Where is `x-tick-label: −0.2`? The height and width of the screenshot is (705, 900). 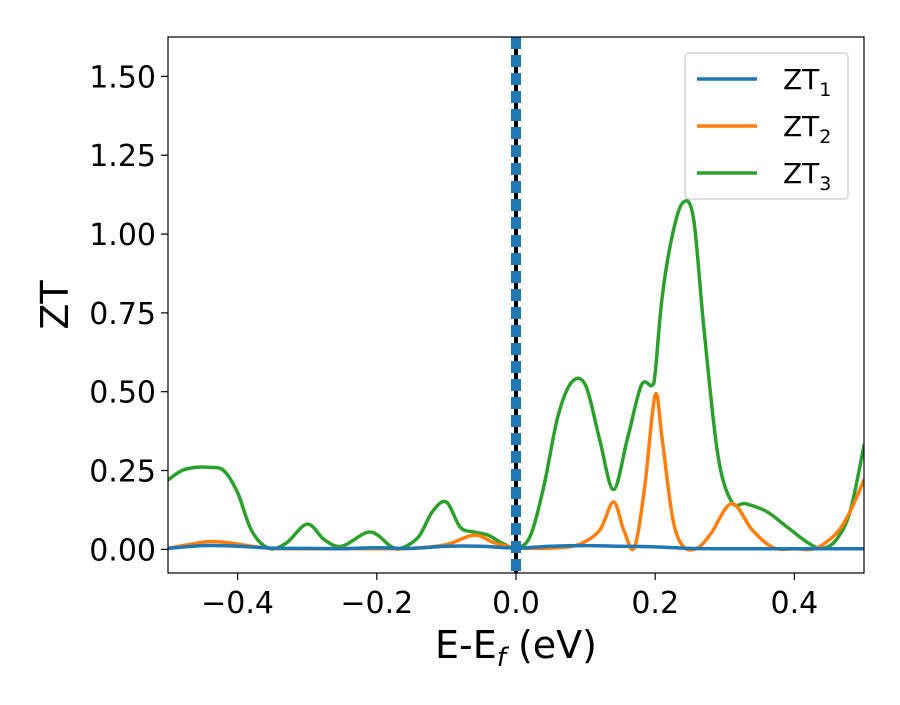
x-tick-label: −0.2 is located at coordinates (376, 603).